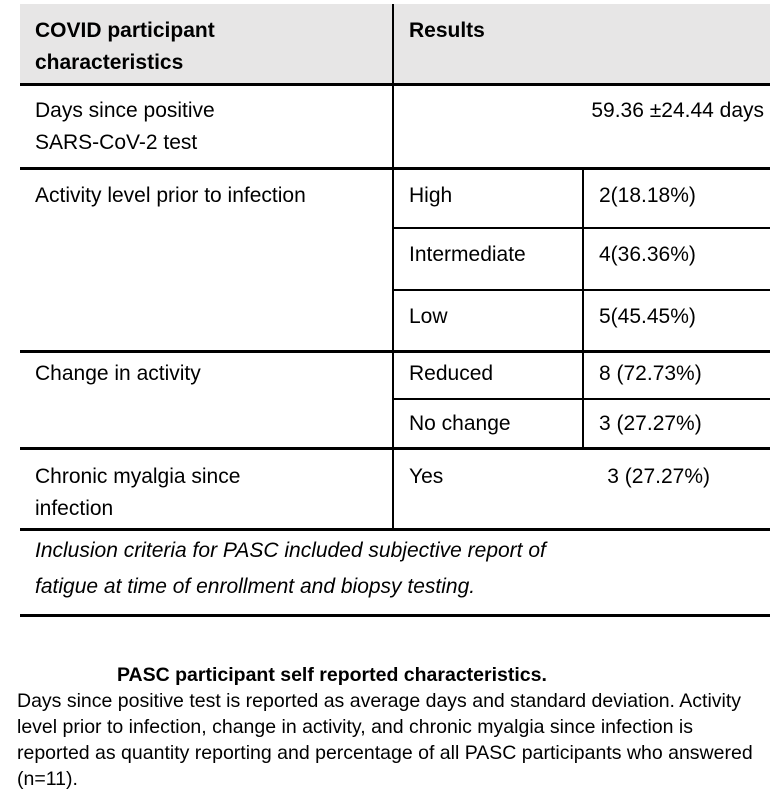 This screenshot has width=781, height=799. What do you see at coordinates (677, 321) in the screenshot?
I see `activity-low-count: 5(45.45%)` at bounding box center [677, 321].